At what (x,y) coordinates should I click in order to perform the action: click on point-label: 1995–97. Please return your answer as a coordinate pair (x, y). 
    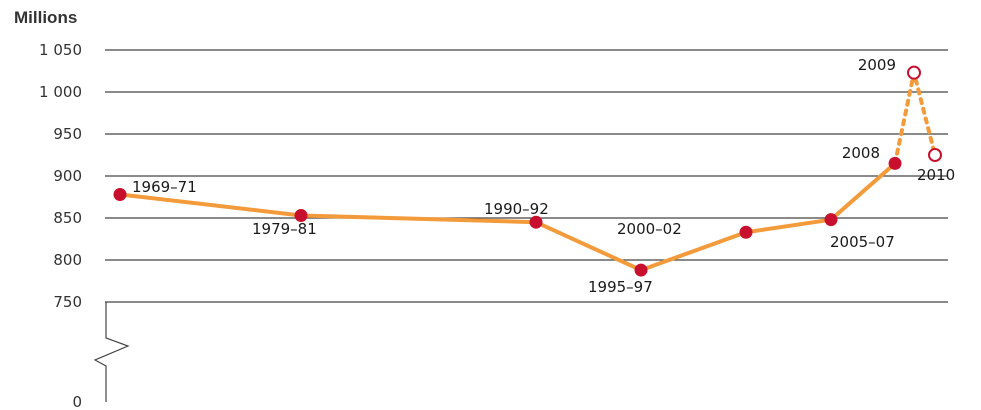
    Looking at the image, I should click on (620, 287).